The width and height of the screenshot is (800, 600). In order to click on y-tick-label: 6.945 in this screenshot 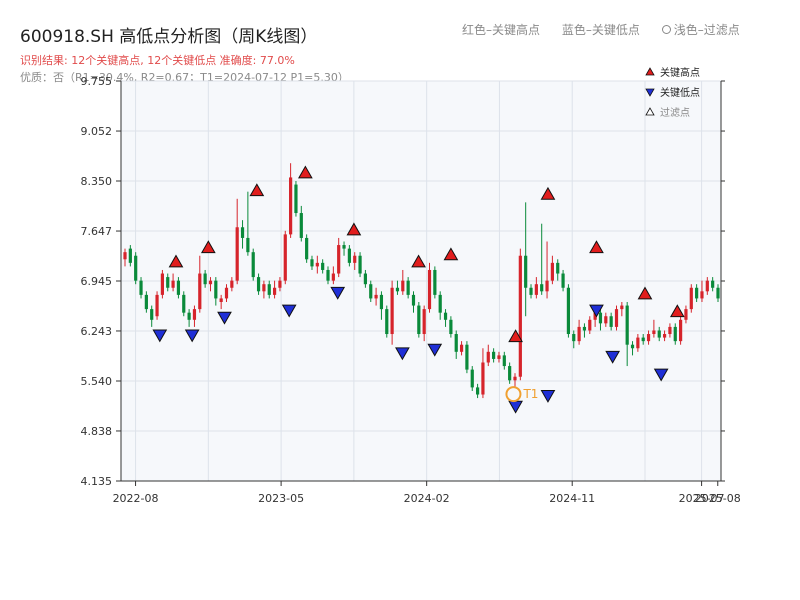, I will do `click(97, 281)`.